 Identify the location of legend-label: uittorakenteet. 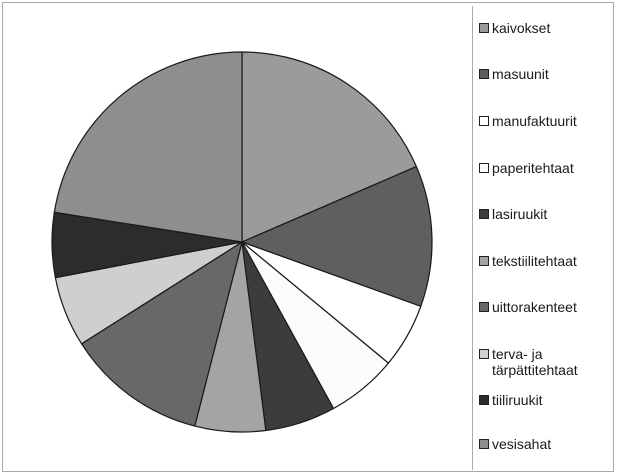
(534, 307).